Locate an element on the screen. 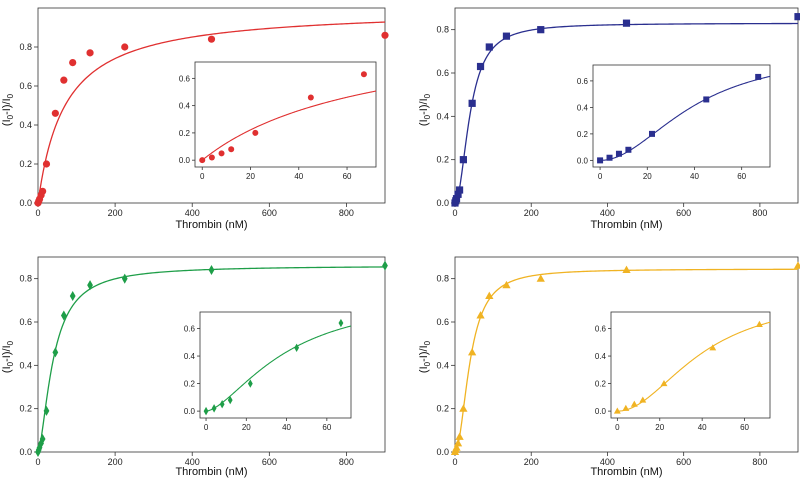  inset-plot: 0 20 40 60 0.0 0.2 0.4 0.6 is located at coordinates (674, 122).